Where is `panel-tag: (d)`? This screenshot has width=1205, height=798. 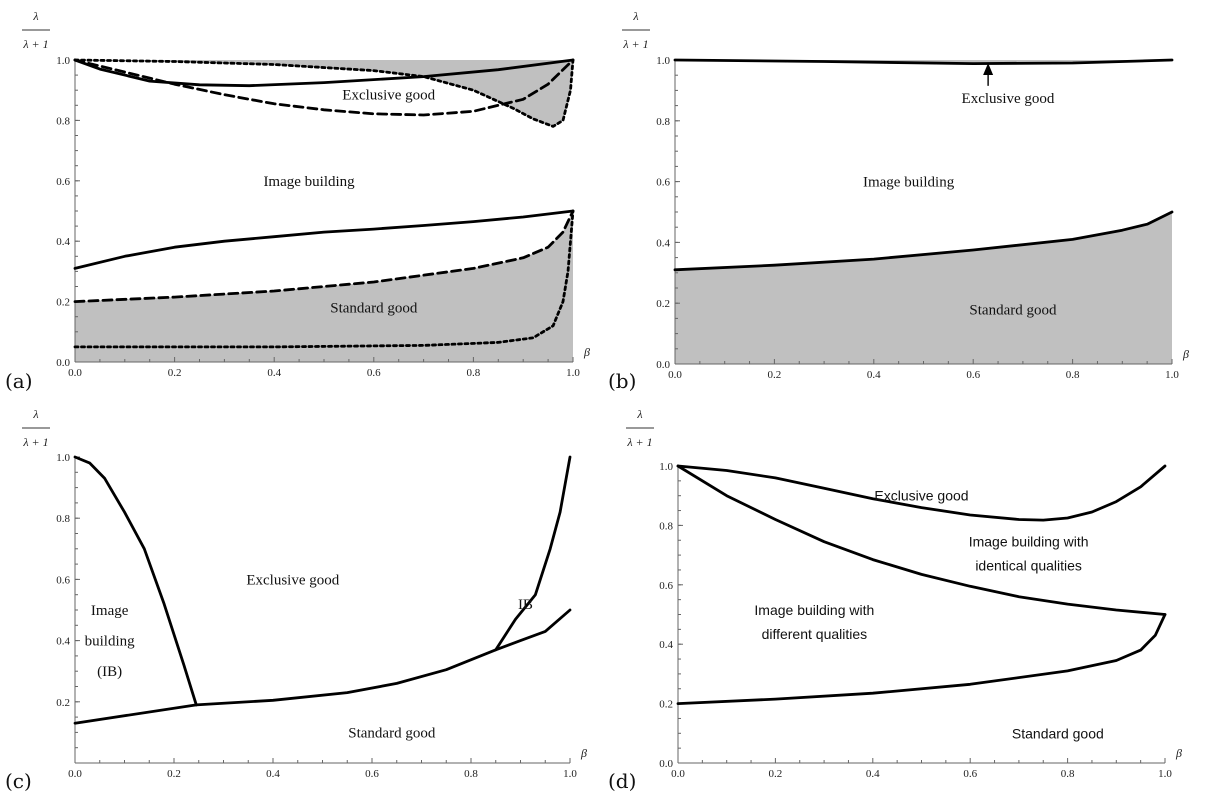 panel-tag: (d) is located at coordinates (622, 781).